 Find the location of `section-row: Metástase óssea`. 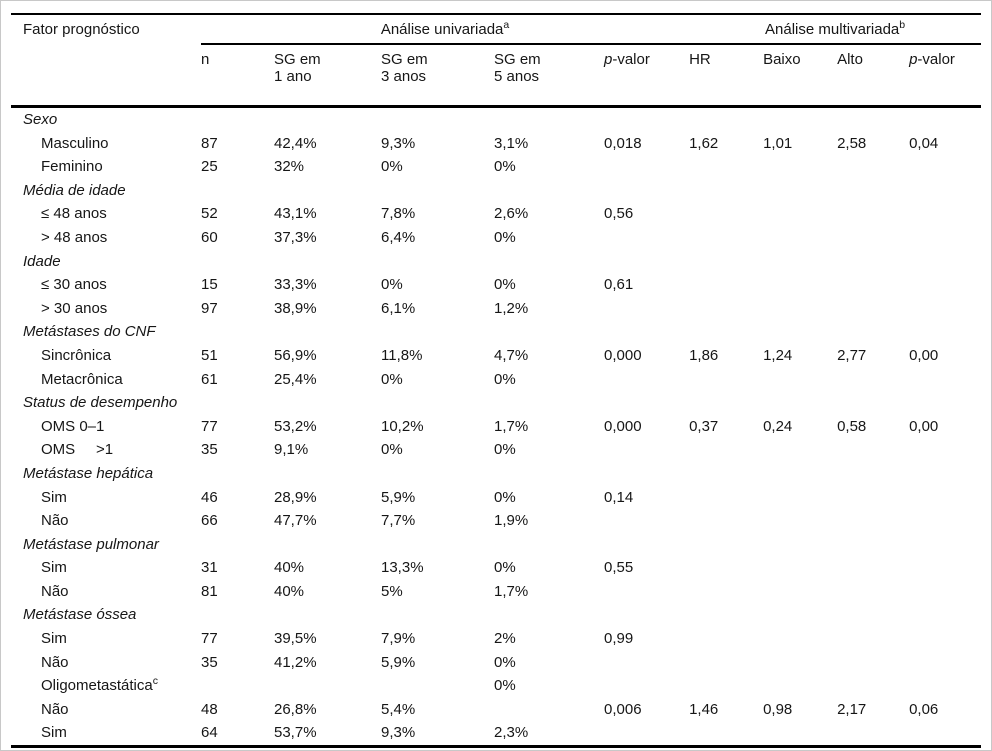

section-row: Metástase óssea is located at coordinates (496, 615).